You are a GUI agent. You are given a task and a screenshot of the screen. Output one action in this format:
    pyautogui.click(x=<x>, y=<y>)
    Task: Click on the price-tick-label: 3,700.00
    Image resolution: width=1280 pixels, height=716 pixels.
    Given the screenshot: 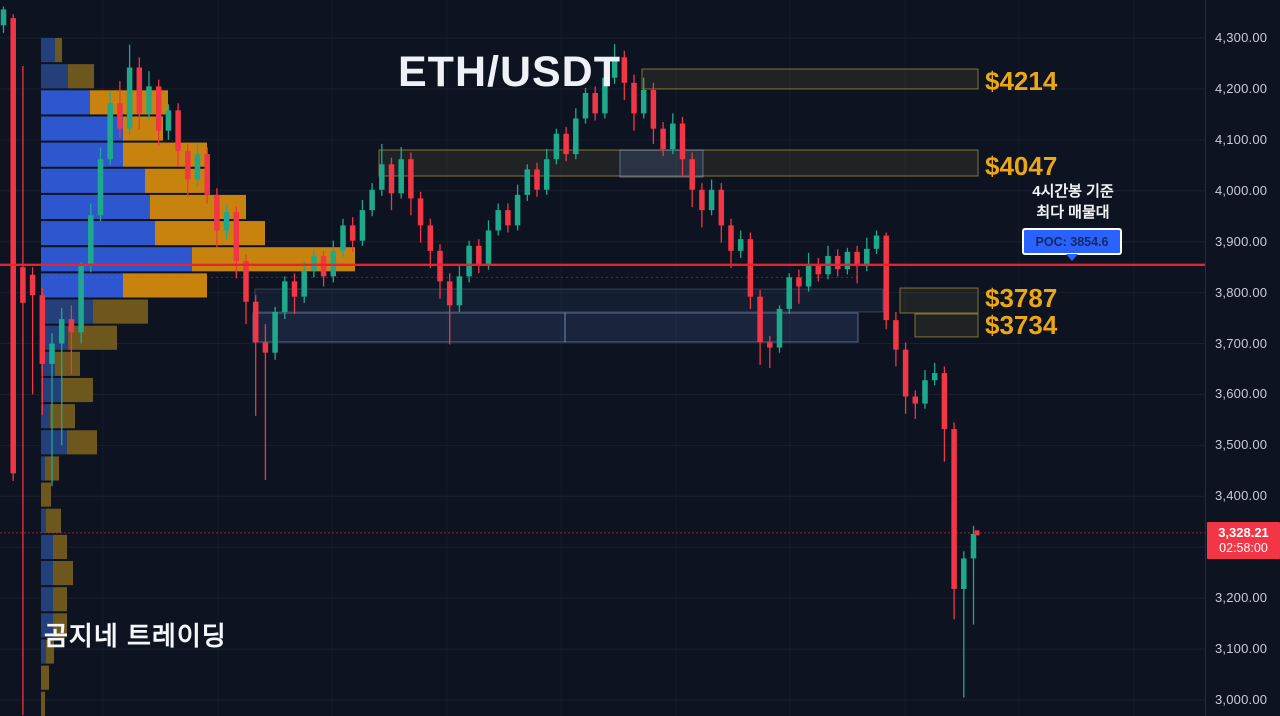 What is the action you would take?
    pyautogui.click(x=1241, y=343)
    